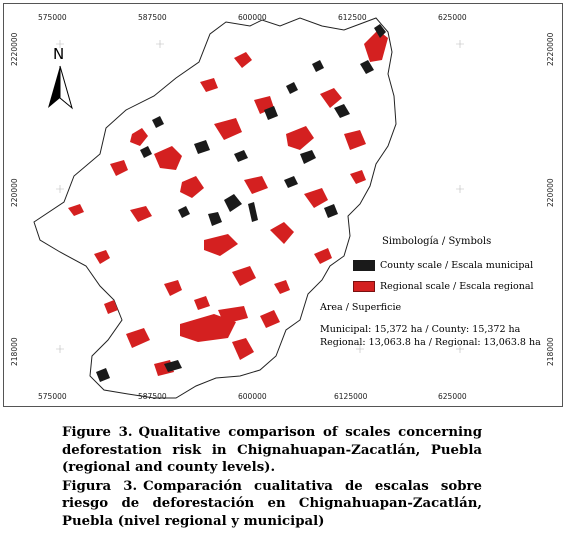 The height and width of the screenshot is (553, 566). What do you see at coordinates (14, 49) in the screenshot?
I see `y-tick-left: 2220000` at bounding box center [14, 49].